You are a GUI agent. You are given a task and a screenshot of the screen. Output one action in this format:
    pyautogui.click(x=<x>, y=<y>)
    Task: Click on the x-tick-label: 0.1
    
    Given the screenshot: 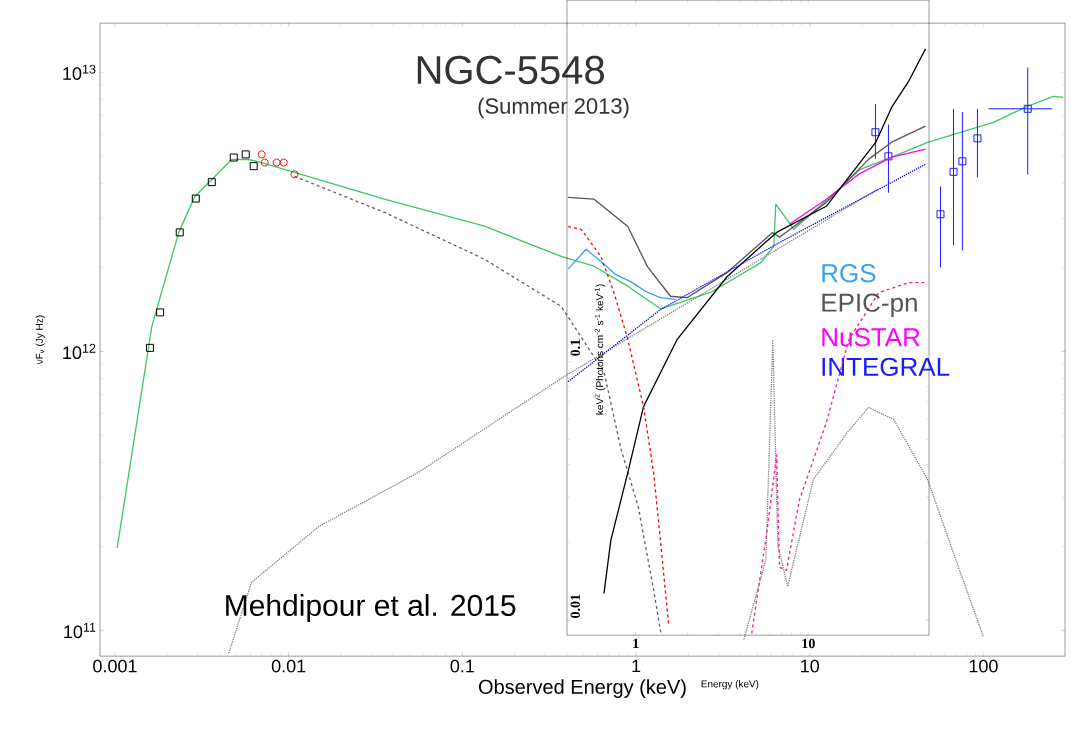 What is the action you would take?
    pyautogui.click(x=462, y=666)
    